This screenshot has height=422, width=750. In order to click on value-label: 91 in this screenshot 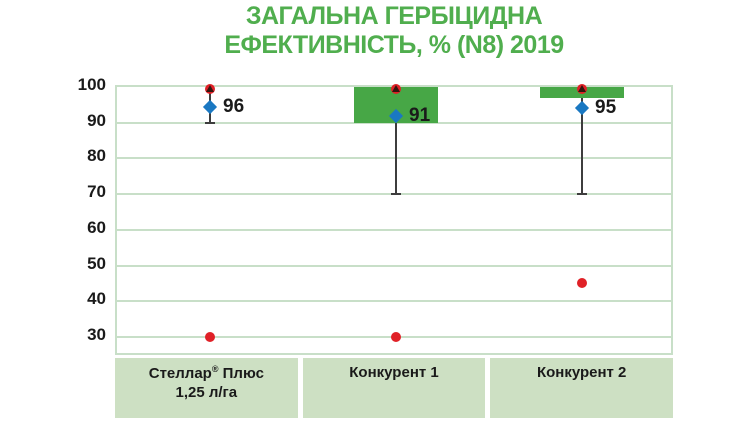, I will do `click(420, 115)`.